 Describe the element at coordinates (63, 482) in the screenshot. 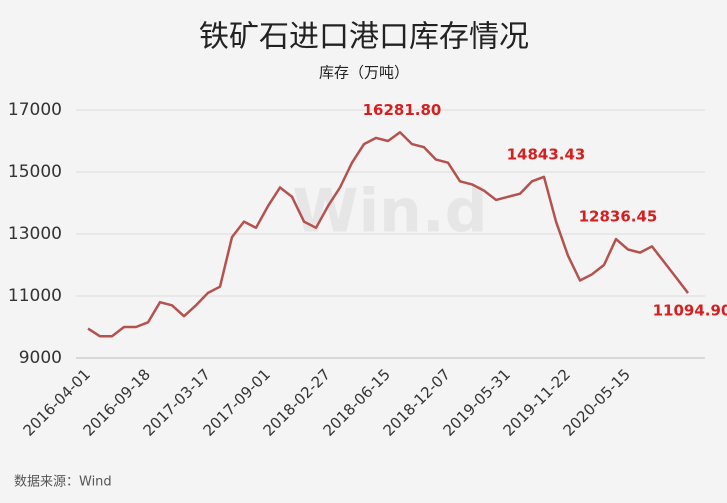

I see `source: 数据来源：Wind` at that location.